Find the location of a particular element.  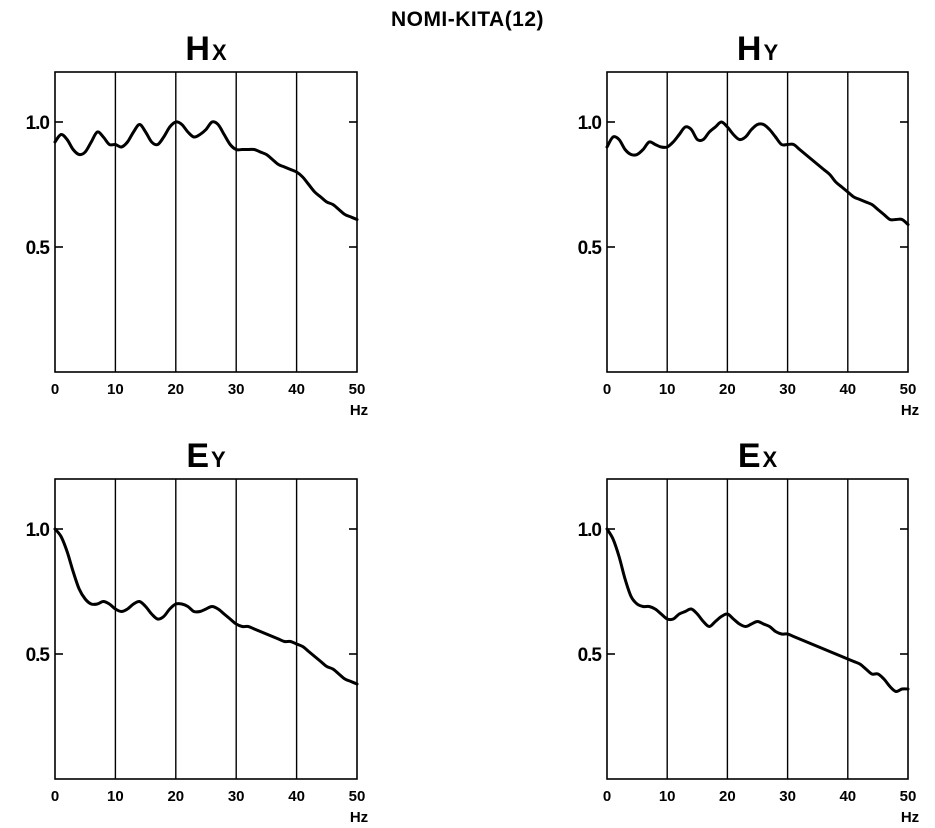

plot-frame-hy is located at coordinates (757, 222).